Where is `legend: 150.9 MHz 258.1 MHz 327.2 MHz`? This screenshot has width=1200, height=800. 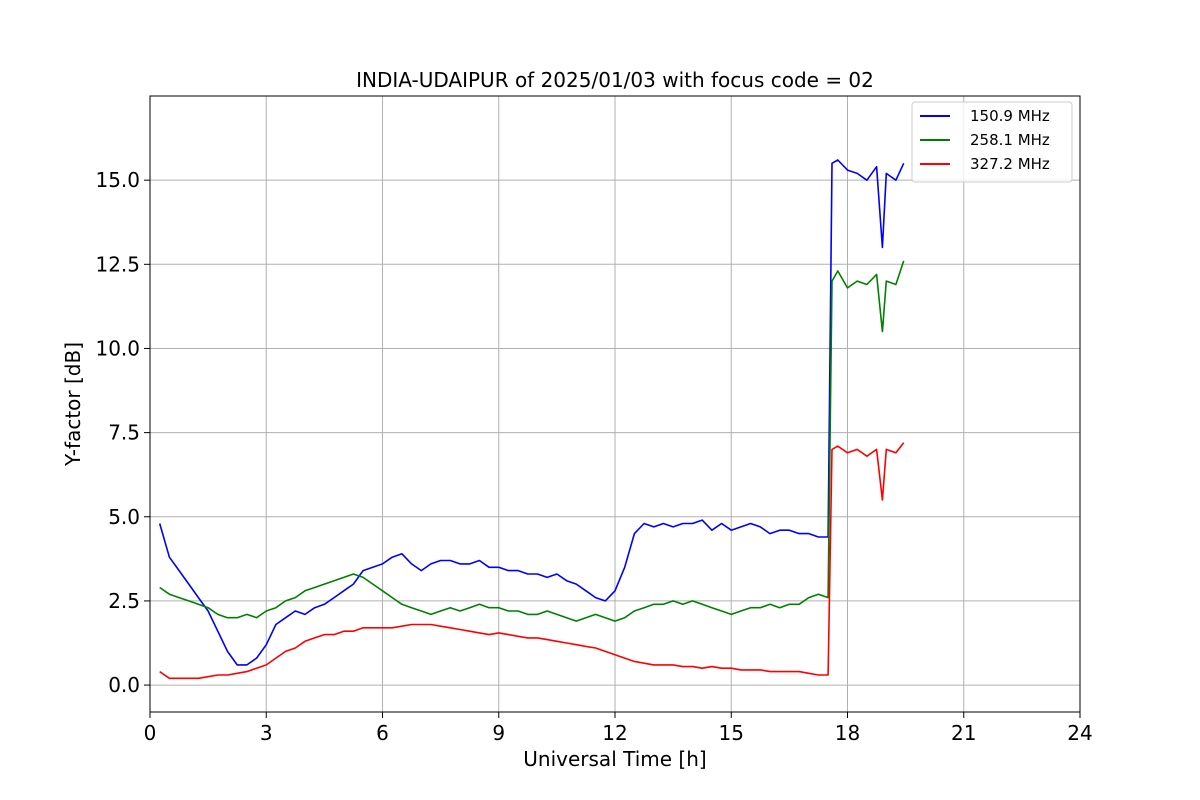
legend: 150.9 MHz 258.1 MHz 327.2 MHz is located at coordinates (992, 142).